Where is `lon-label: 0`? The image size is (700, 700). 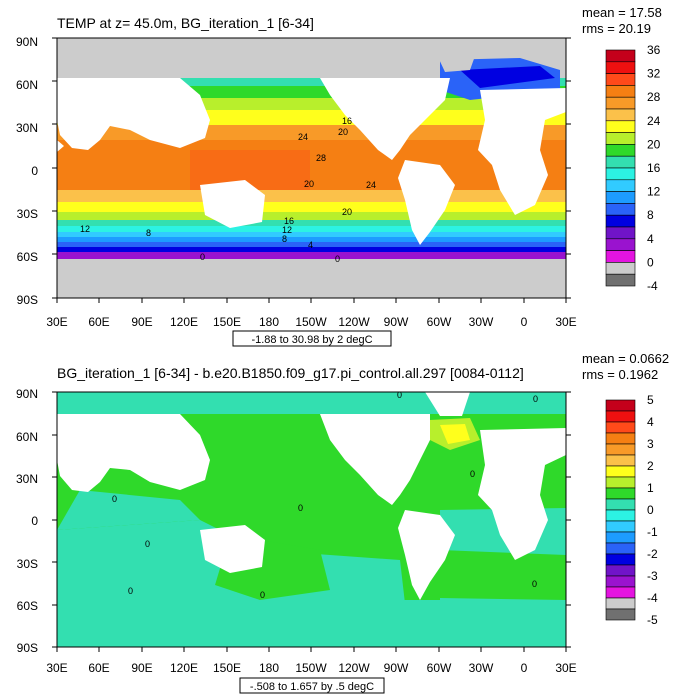
lon-label: 0 is located at coordinates (524, 322).